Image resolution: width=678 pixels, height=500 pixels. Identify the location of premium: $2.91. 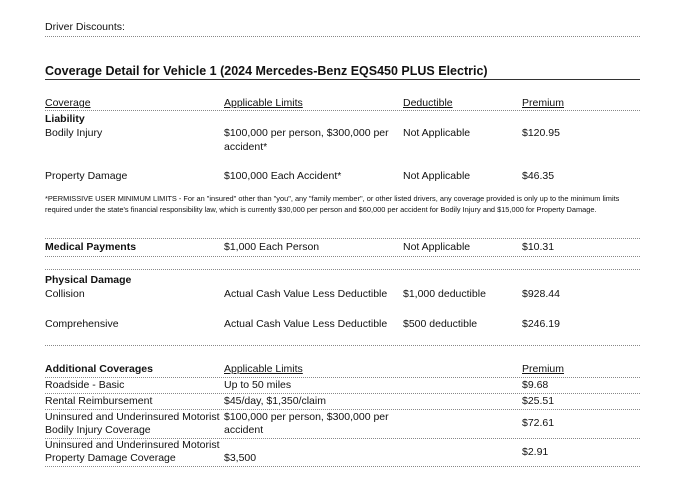
(535, 452).